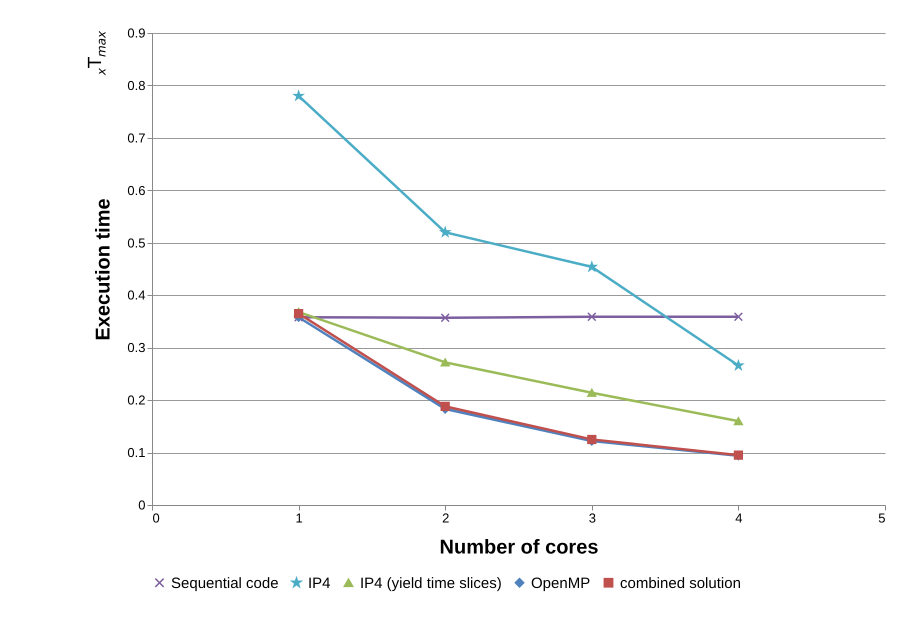  Describe the element at coordinates (136, 138) in the screenshot. I see `y-tick-label: 0.7` at that location.